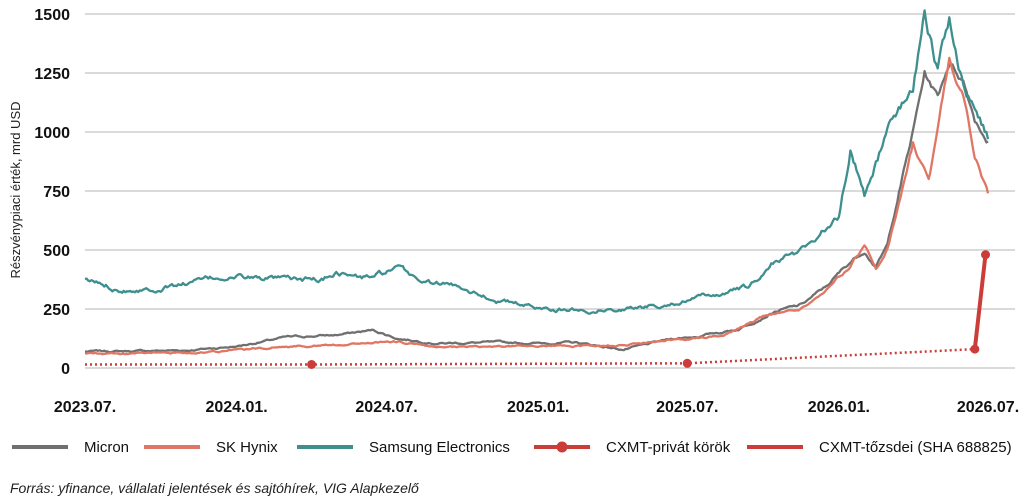  Describe the element at coordinates (15, 190) in the screenshot. I see `y-axis-label: Részvénypiaci érték, mrd USD` at that location.